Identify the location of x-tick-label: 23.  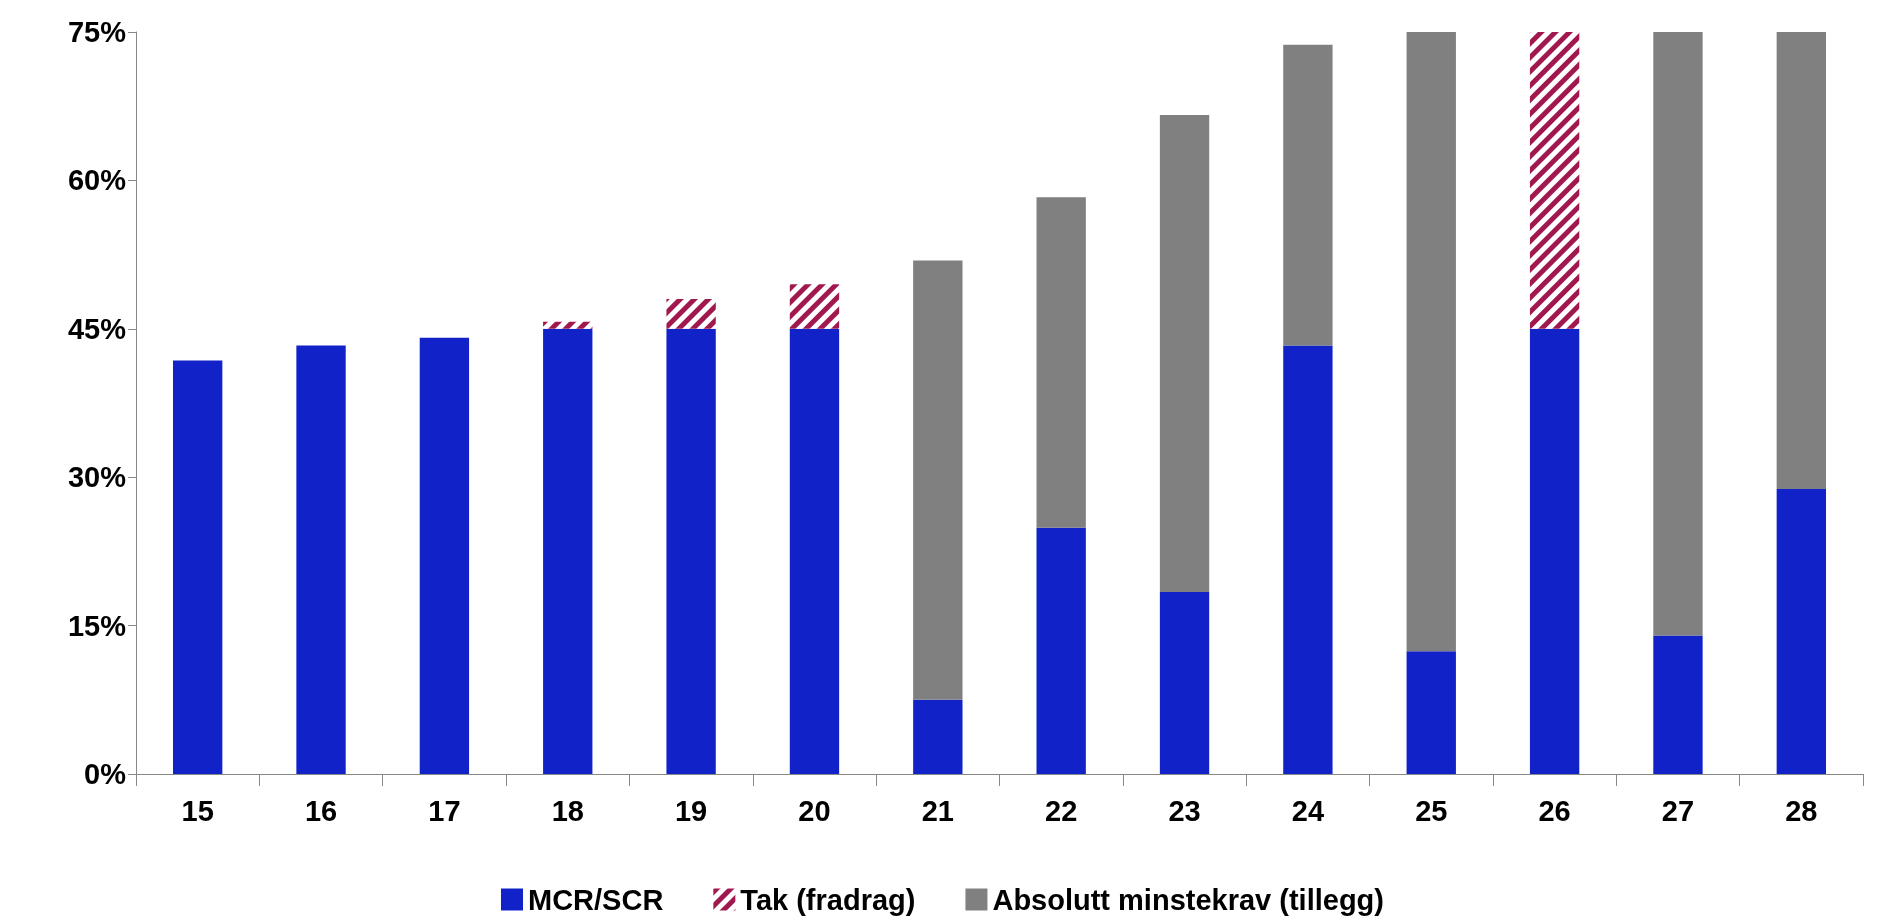
(1184, 810).